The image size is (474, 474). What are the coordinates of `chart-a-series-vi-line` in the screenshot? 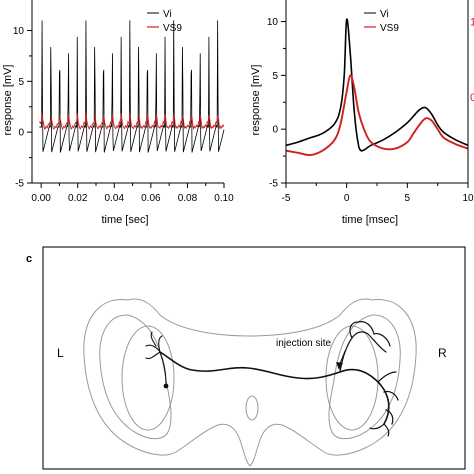 It's located at (132, 86).